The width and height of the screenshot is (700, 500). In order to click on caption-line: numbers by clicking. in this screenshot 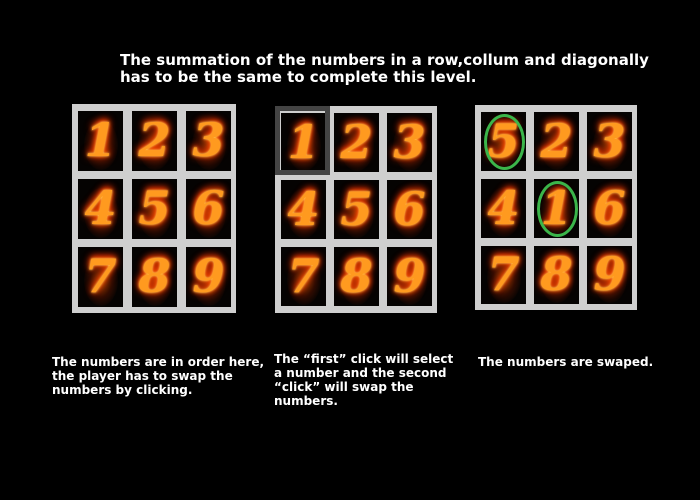, I will do `click(122, 390)`.